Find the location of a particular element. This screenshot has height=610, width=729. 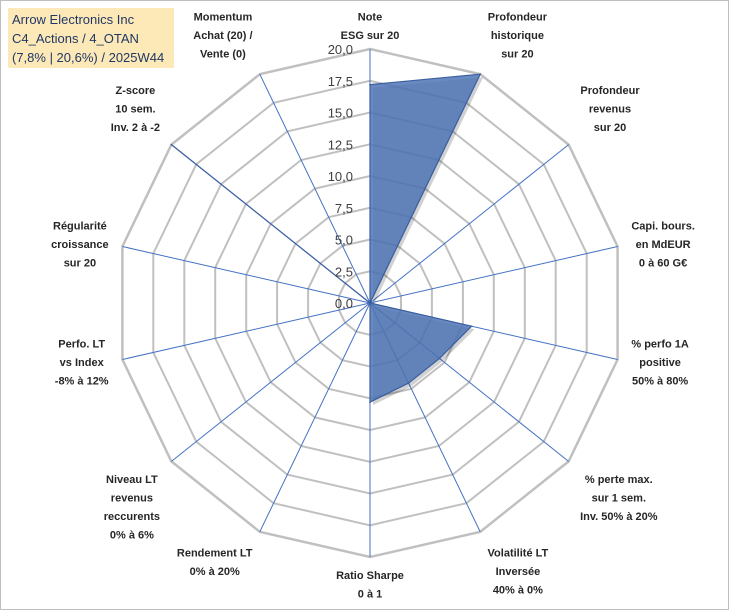

axis-label-10: Perfo. LT vs Index -8% à 12% is located at coordinates (82, 363).